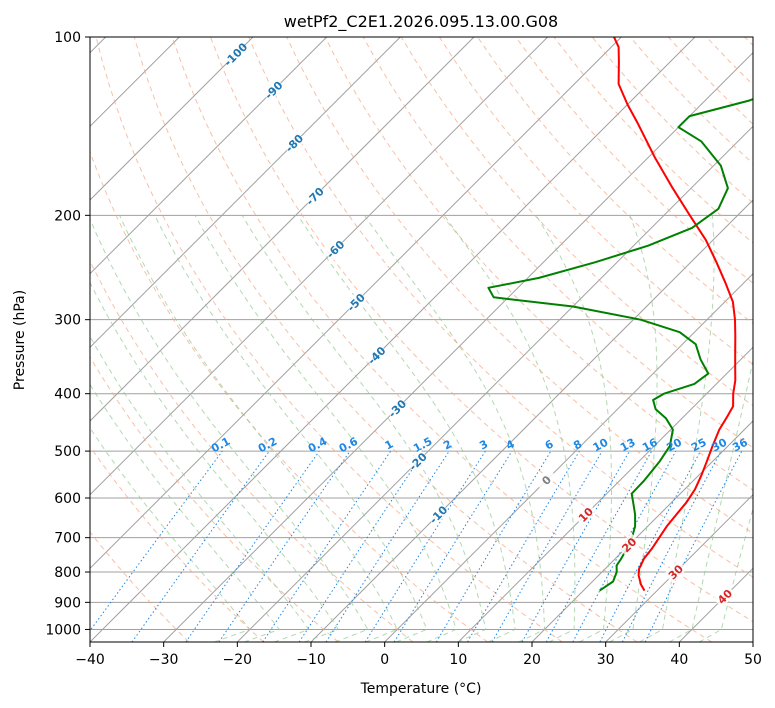  What do you see at coordinates (164, 660) in the screenshot?
I see `x-tick-label: −30` at bounding box center [164, 660].